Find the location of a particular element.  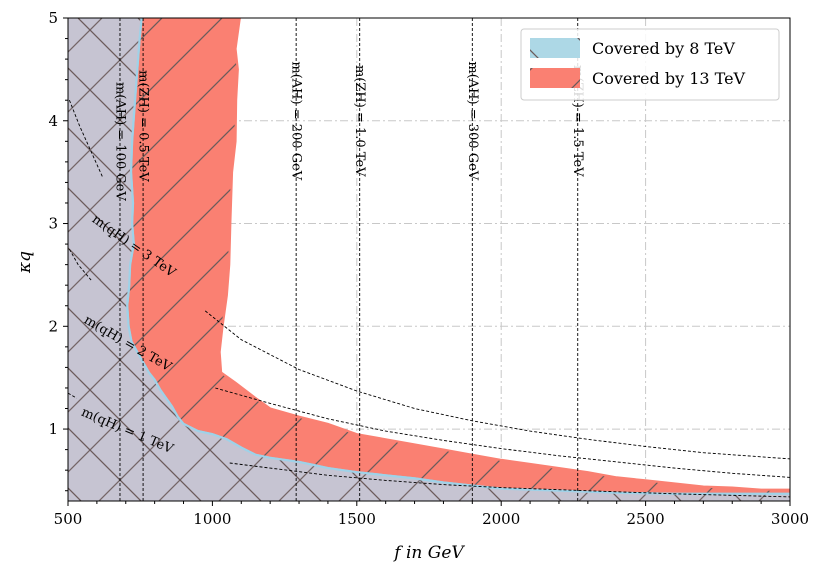

legend-hatch-13tev is located at coordinates (555, 78).